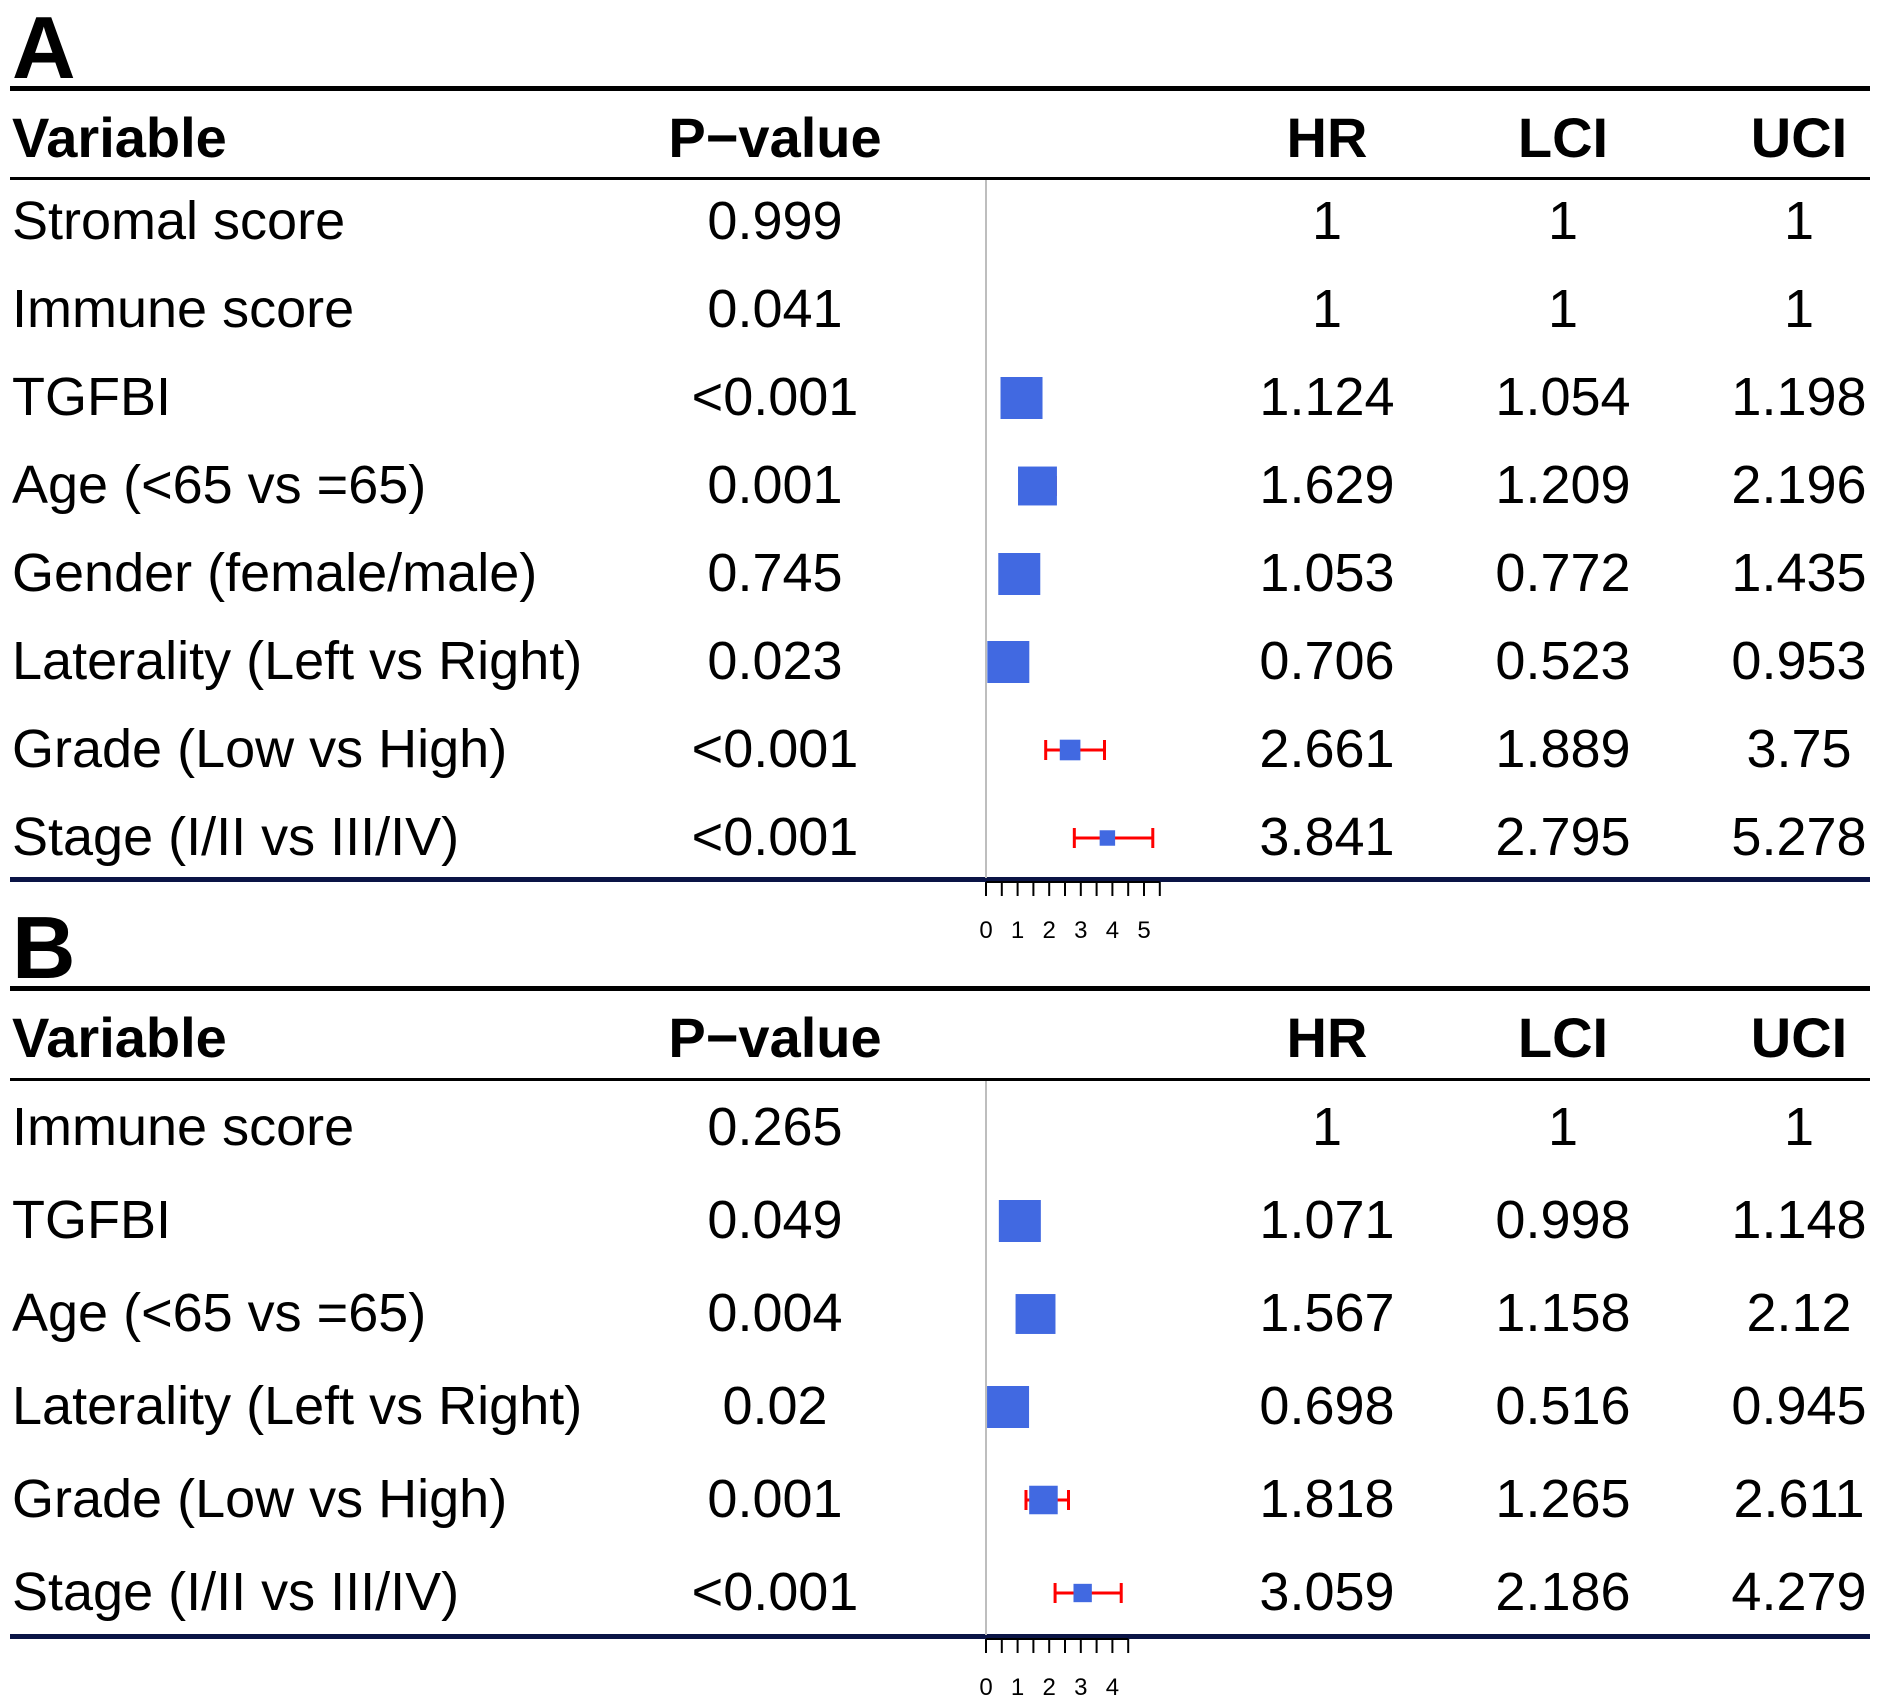 This screenshot has width=1878, height=1706. I want to click on x-tick-label: 1, so click(1017, 1687).